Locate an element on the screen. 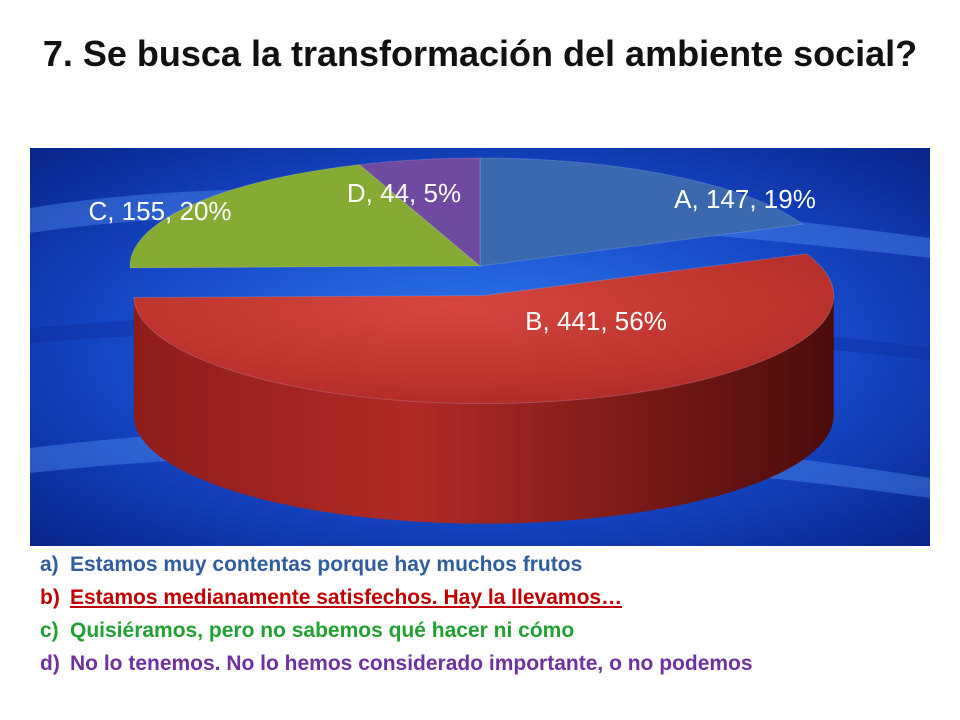 This screenshot has height=720, width=960. pie-slice-d is located at coordinates (419, 212).